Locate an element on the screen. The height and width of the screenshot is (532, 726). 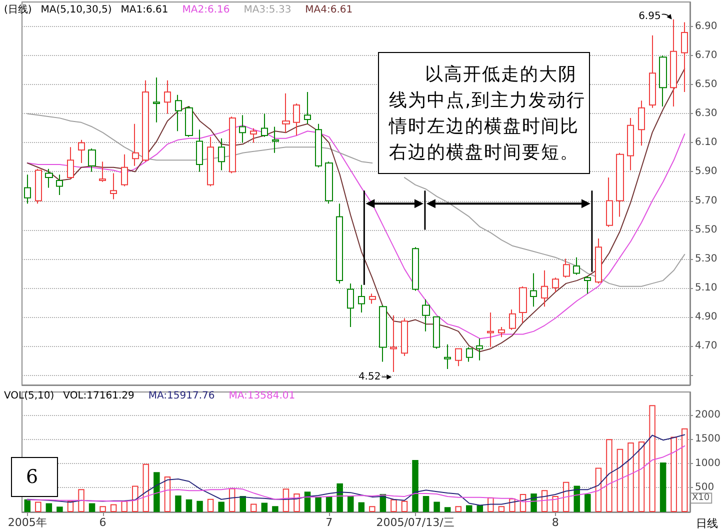
annotation: 以高开低走的大阴线为中点,到主力发动行情时左边的横盘时间比右边的横盘时间要短。 is located at coordinates (484, 113).